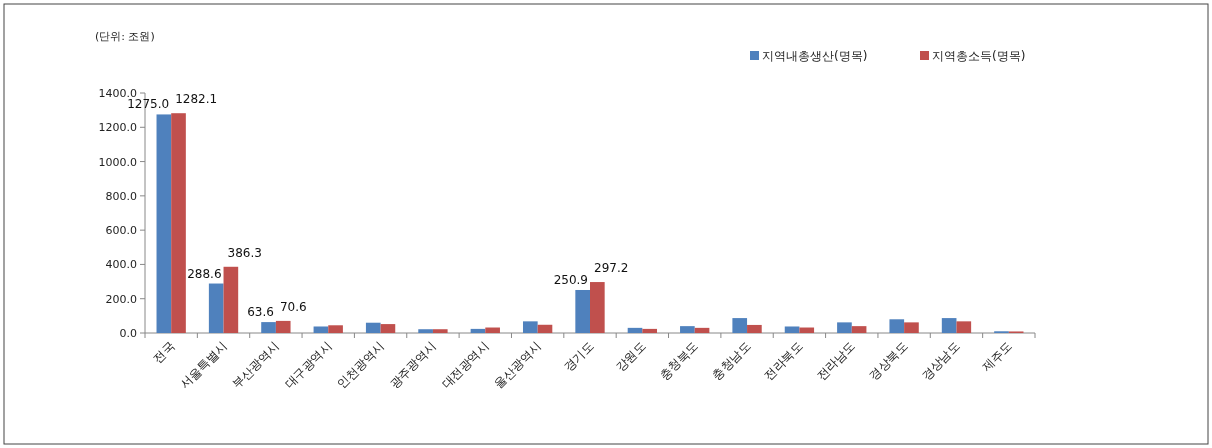 This screenshot has height=448, width=1212. What do you see at coordinates (570, 279) in the screenshot?
I see `data-label: 250.9` at bounding box center [570, 279].